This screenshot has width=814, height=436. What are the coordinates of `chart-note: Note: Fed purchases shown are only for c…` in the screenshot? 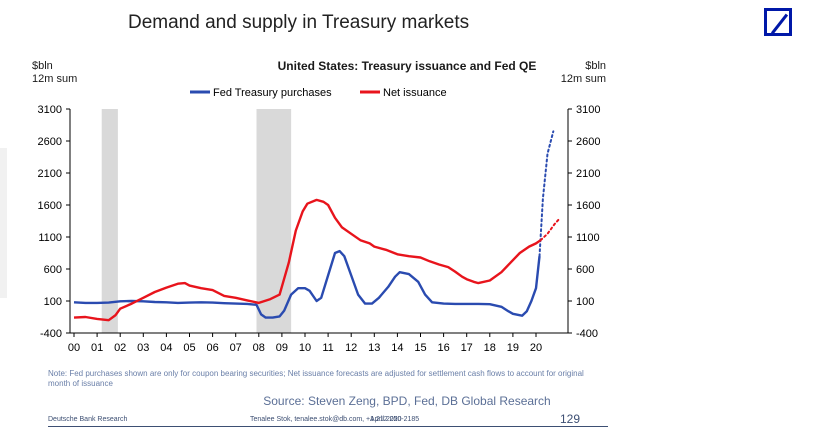 It's located at (316, 378).